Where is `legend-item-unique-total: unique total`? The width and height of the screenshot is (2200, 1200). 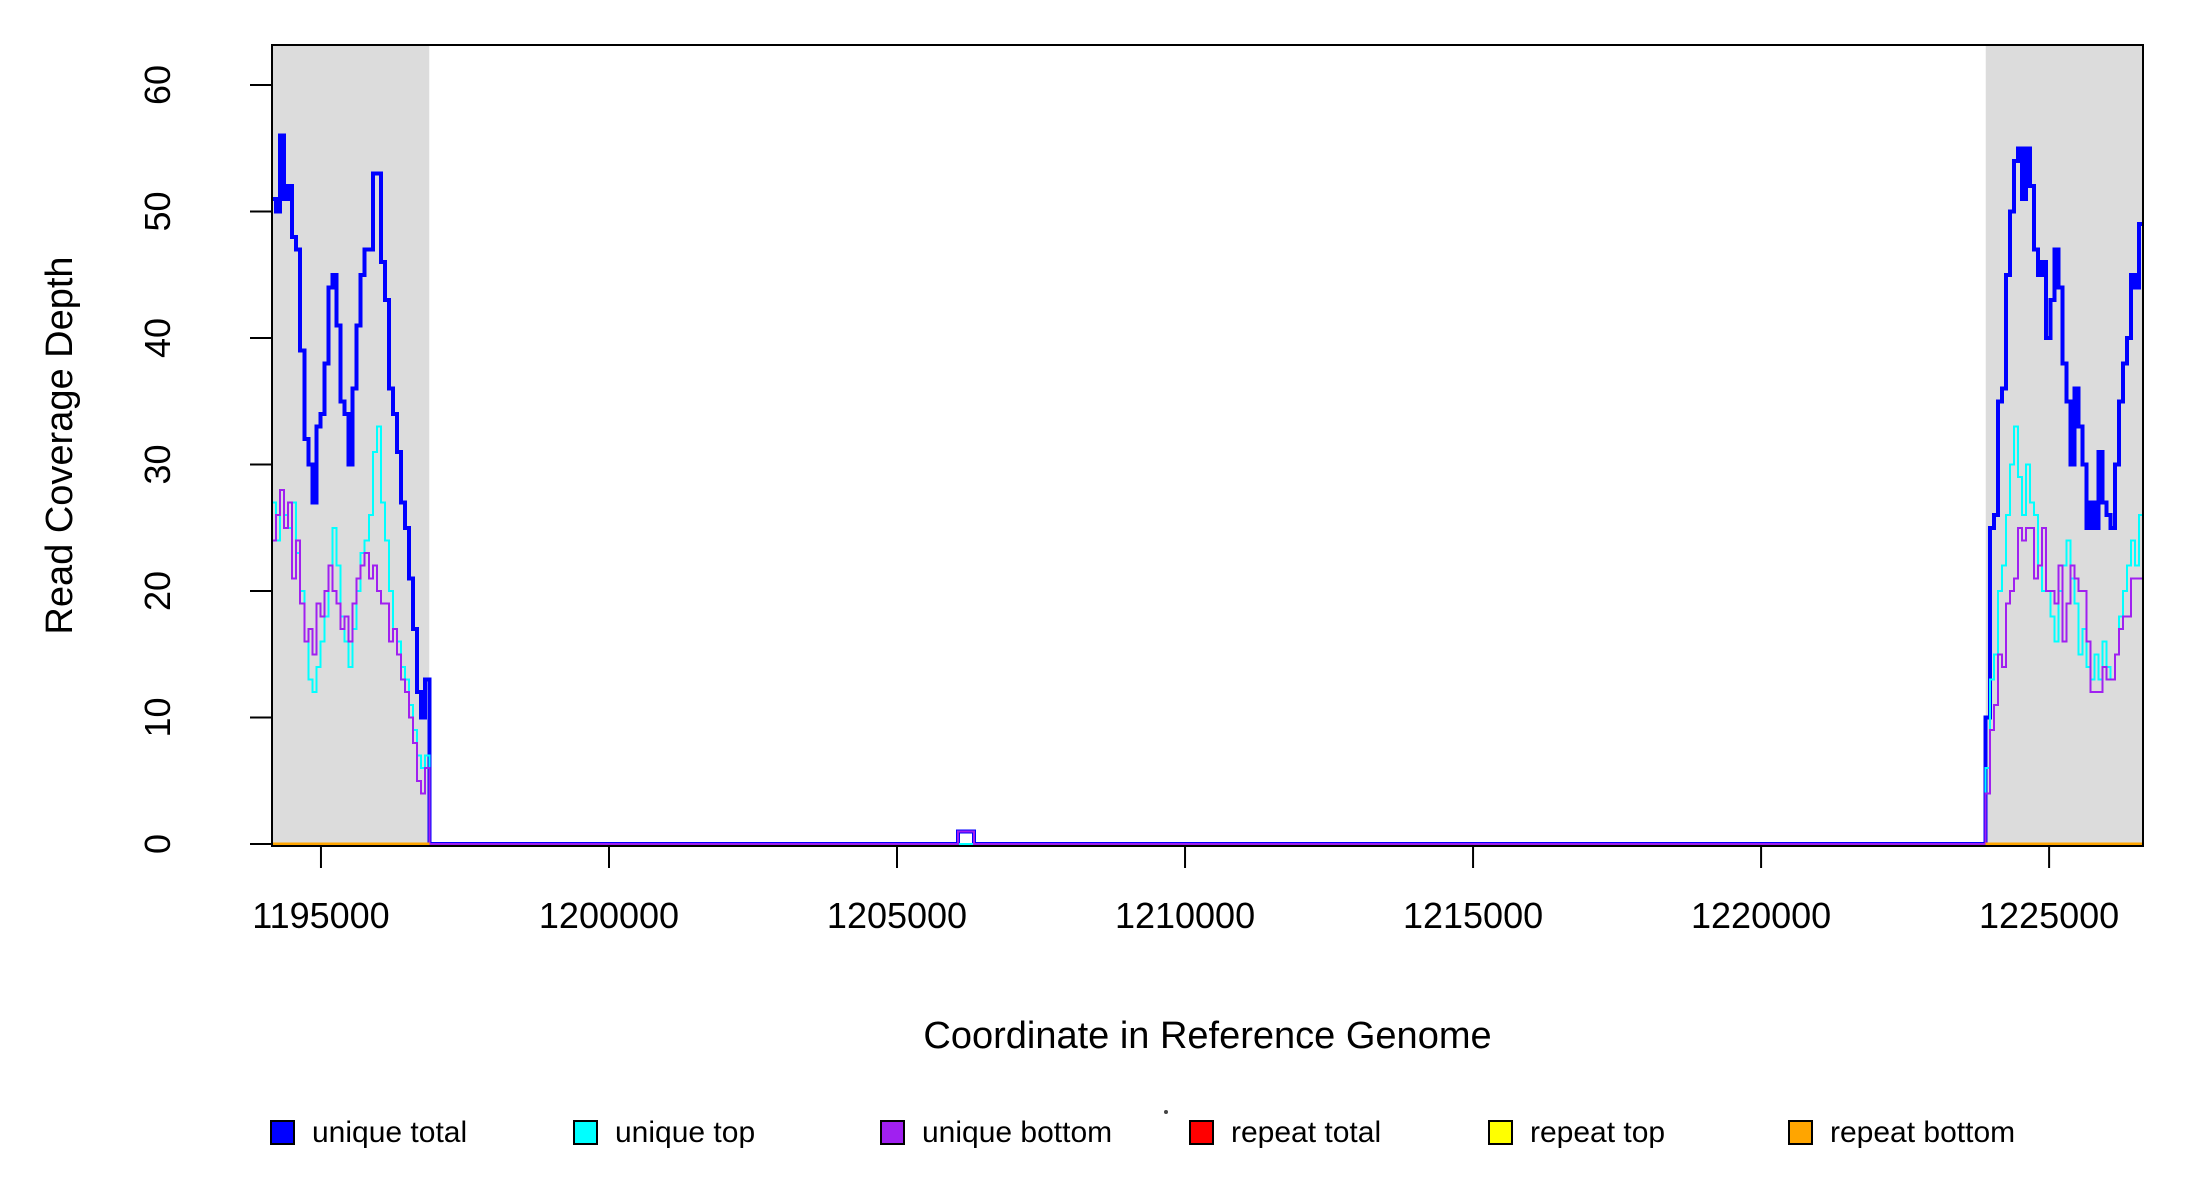 legend-item-unique-total: unique total is located at coordinates (368, 1132).